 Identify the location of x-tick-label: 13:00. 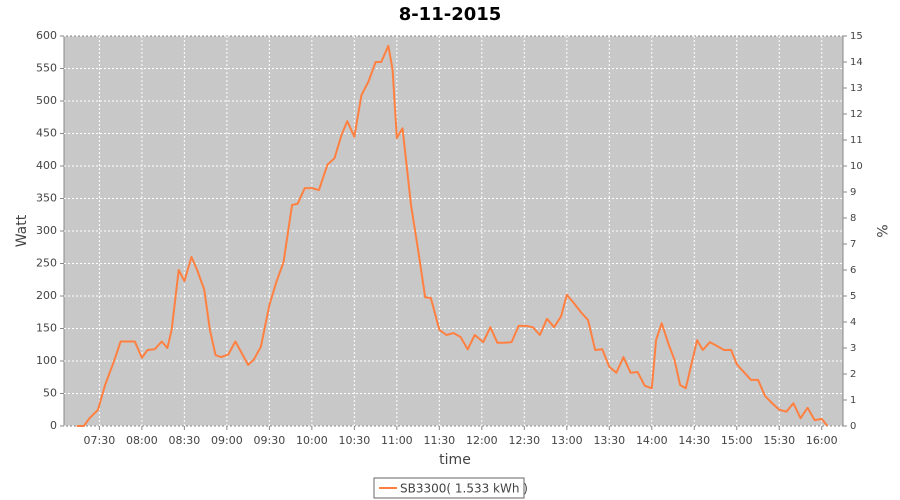
(567, 440).